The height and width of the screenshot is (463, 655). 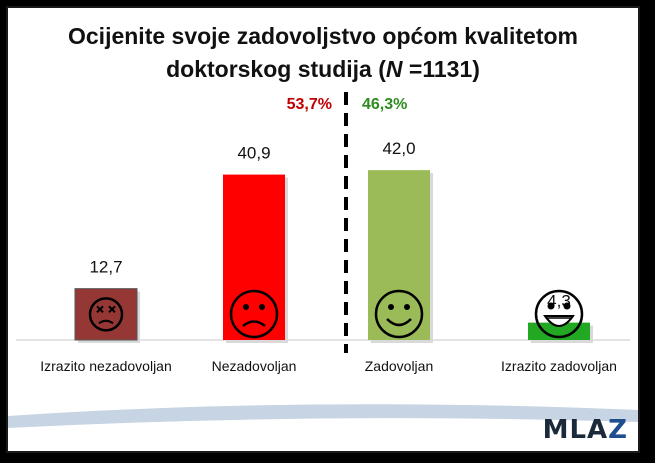 What do you see at coordinates (254, 366) in the screenshot?
I see `category-label-2: Nezadovoljan` at bounding box center [254, 366].